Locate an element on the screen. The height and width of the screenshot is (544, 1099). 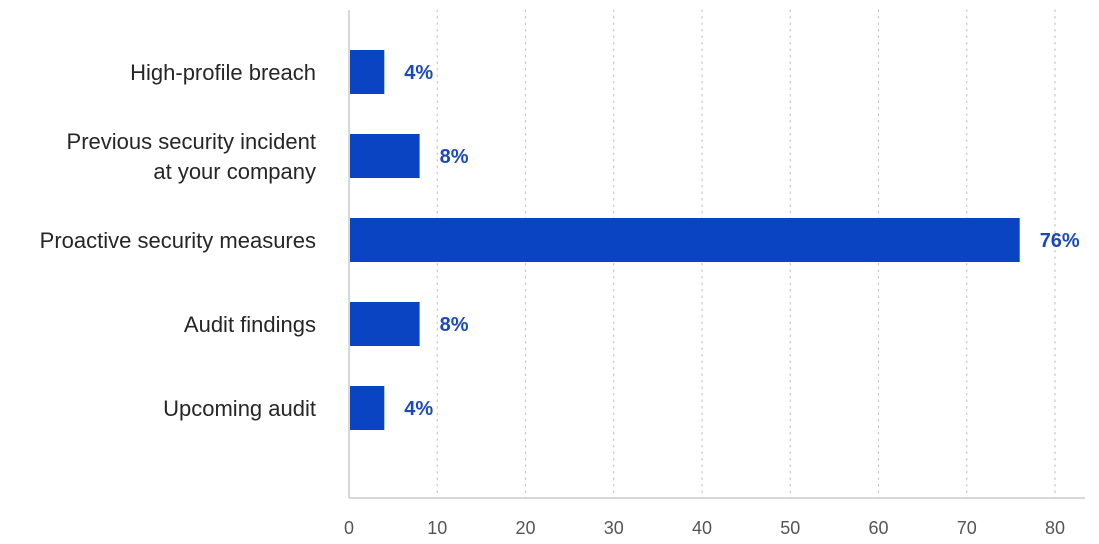
category-label-line: Proactive security measures is located at coordinates (178, 240).